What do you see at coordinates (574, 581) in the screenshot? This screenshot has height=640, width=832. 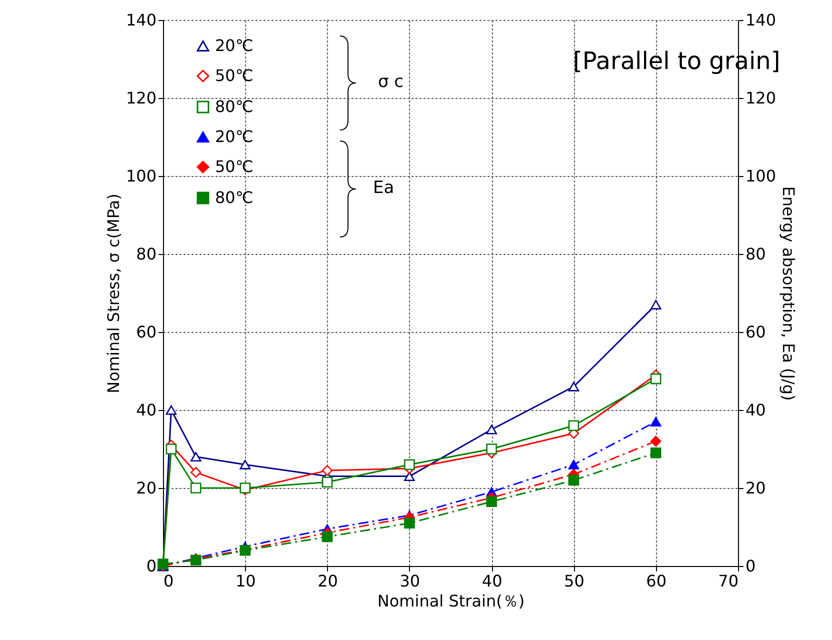 I see `x-tick-label: 50` at bounding box center [574, 581].